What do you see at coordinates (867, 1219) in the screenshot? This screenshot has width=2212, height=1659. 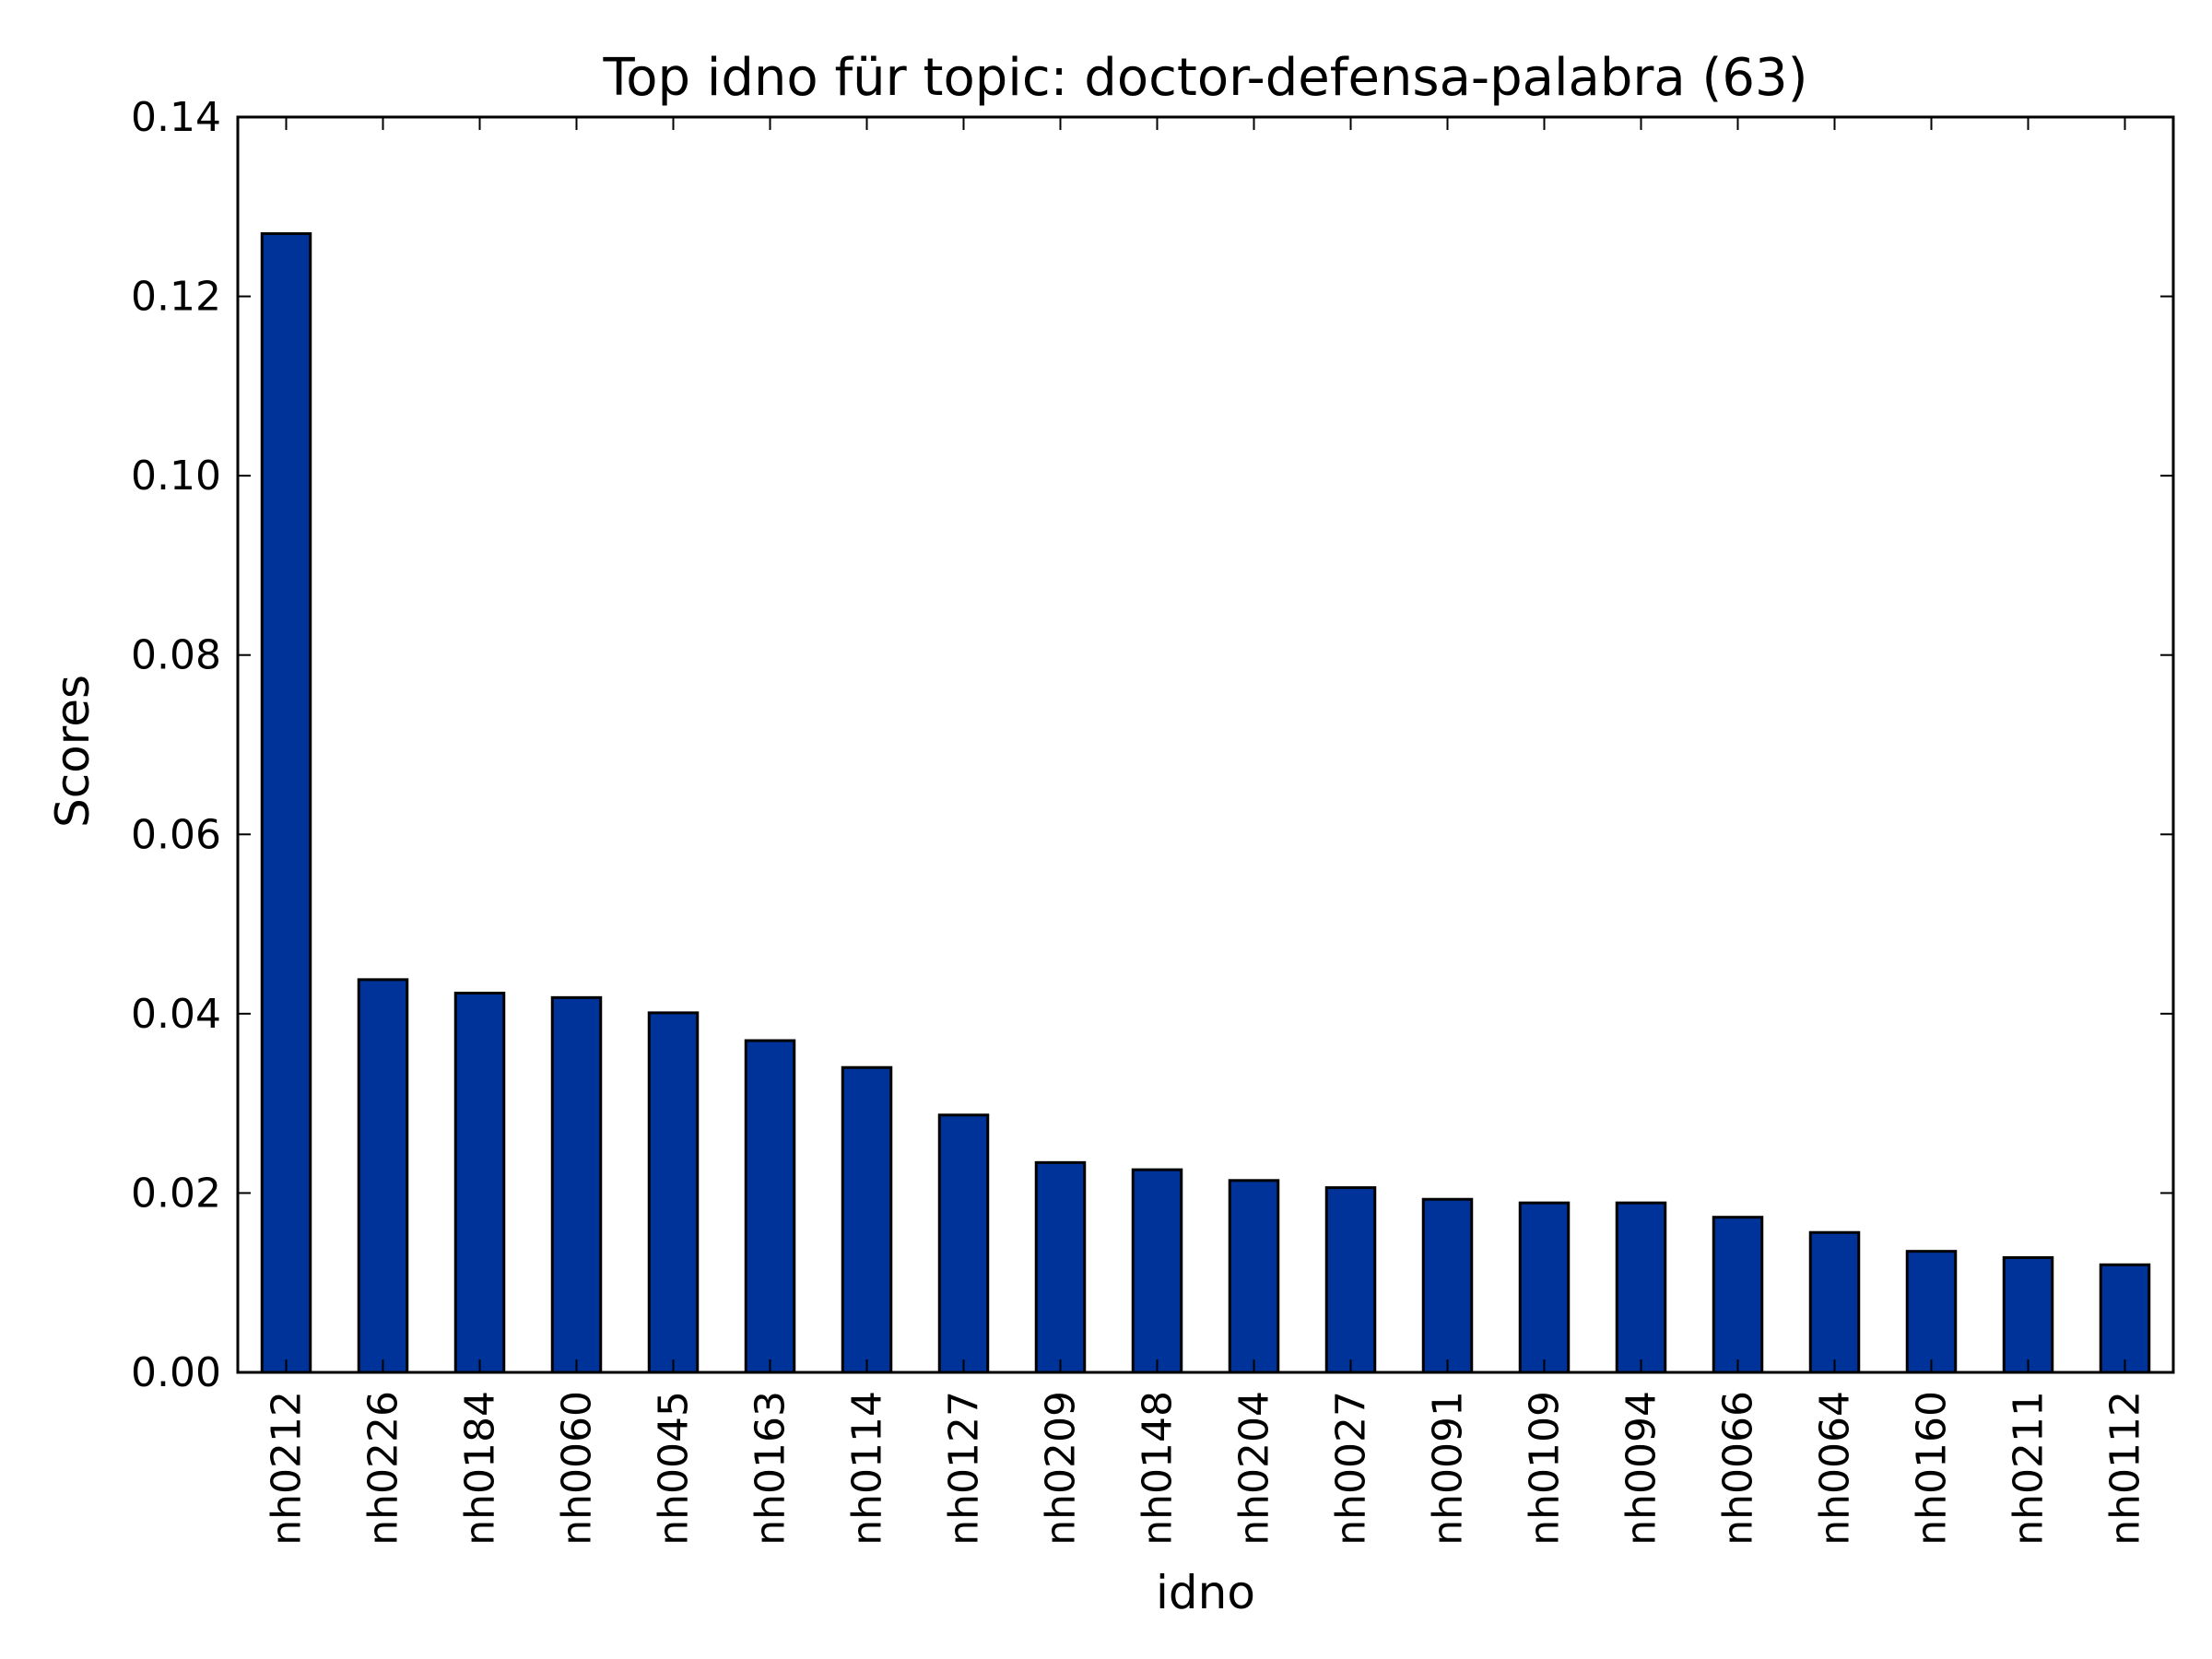 I see `bar-nh0114` at bounding box center [867, 1219].